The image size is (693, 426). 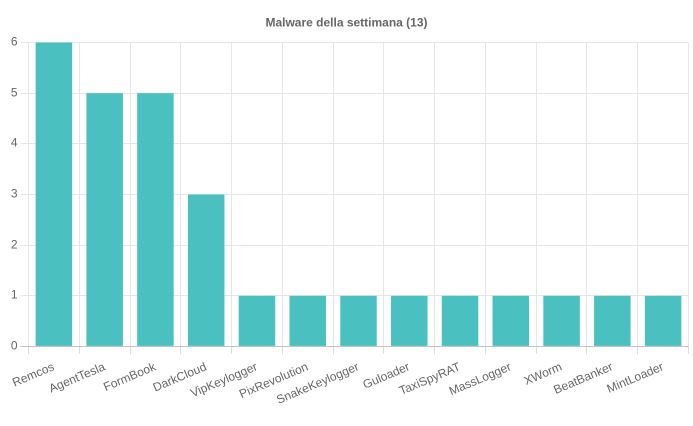 What do you see at coordinates (346, 22) in the screenshot?
I see `svg-text: Malware della settimana (13)` at bounding box center [346, 22].